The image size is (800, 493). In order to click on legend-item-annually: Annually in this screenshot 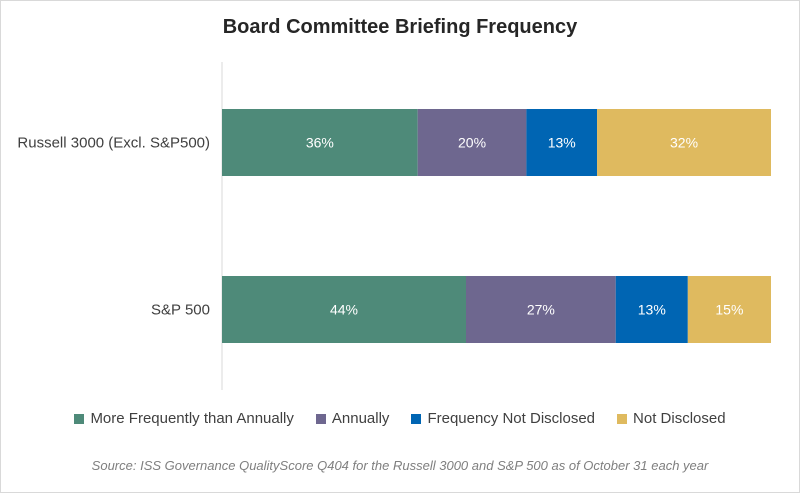, I will do `click(352, 418)`.